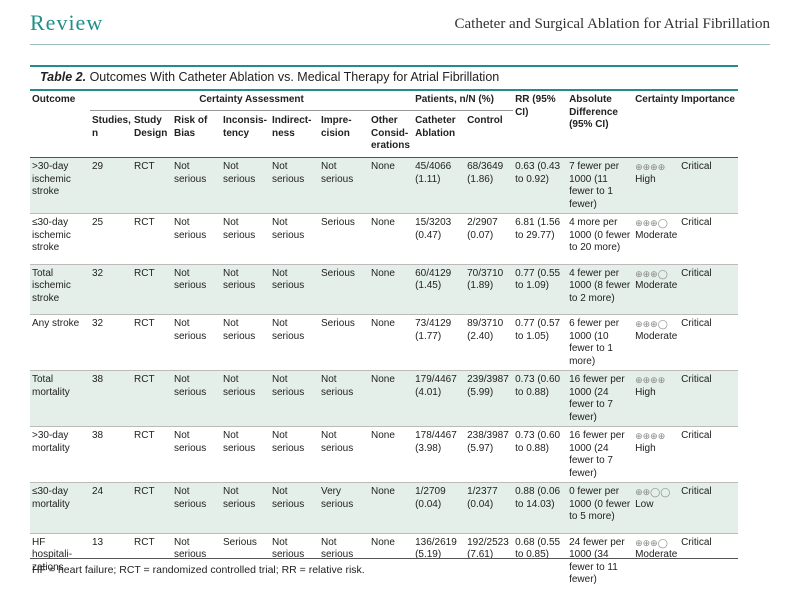  Describe the element at coordinates (653, 492) in the screenshot. I see `certainty-symbols-icon: ⊕⊕◯◯` at that location.